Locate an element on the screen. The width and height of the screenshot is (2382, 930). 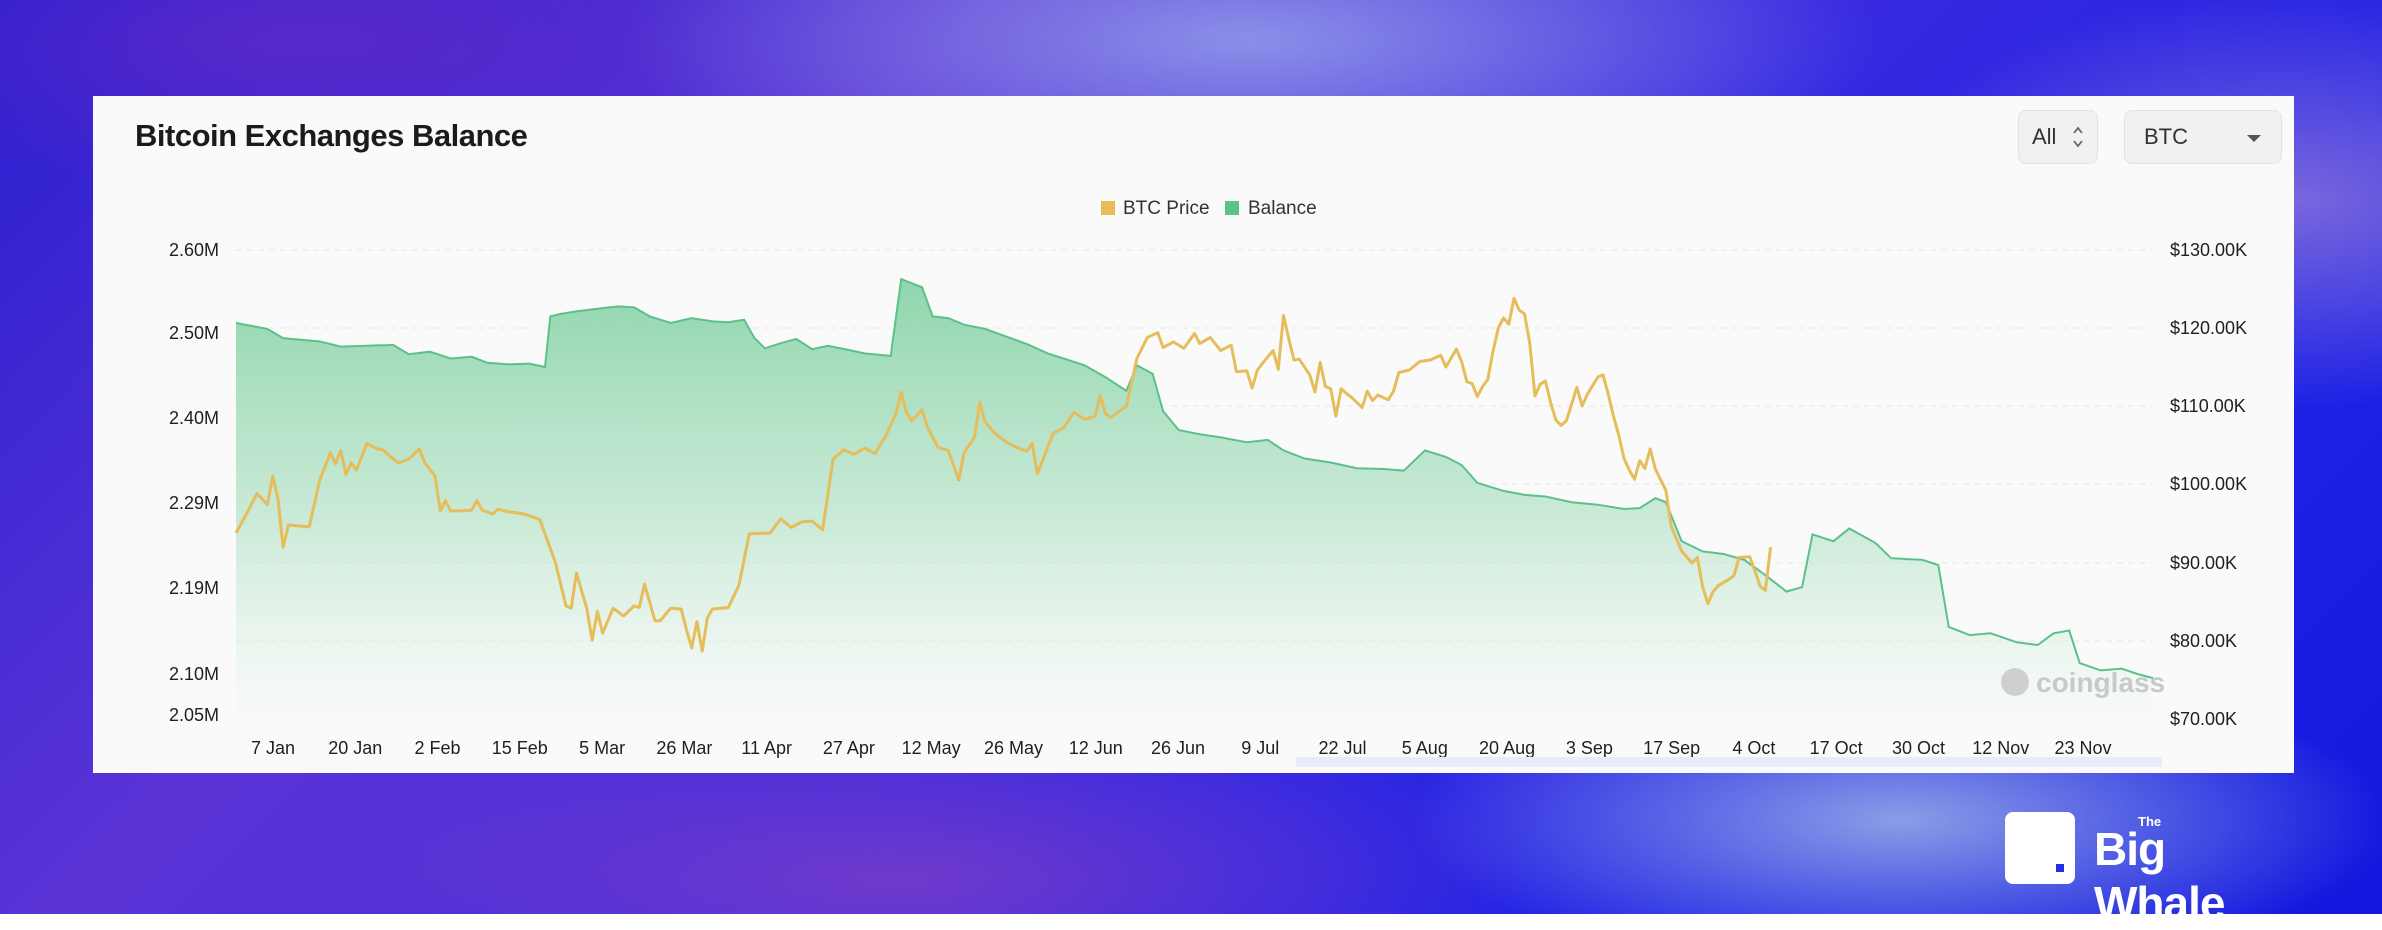
coinglass-logo-icon is located at coordinates (2015, 682).